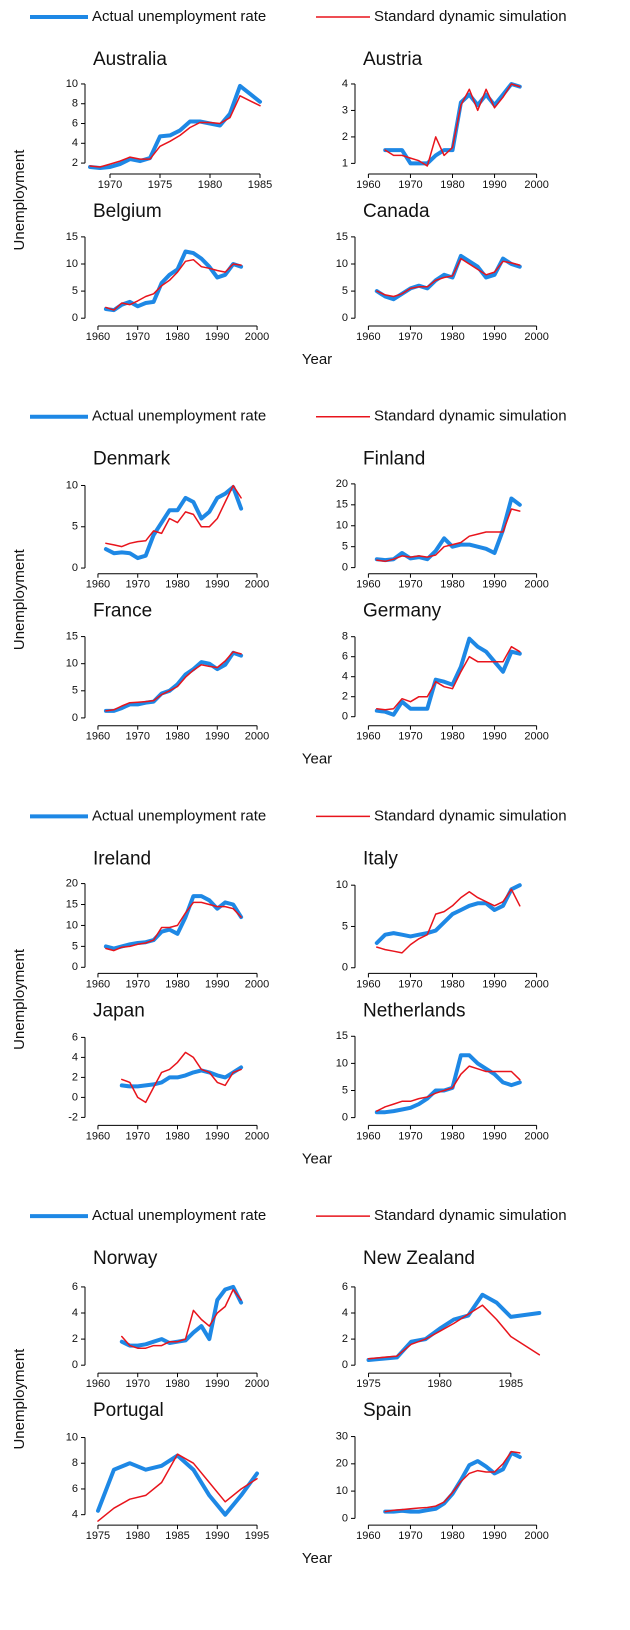  What do you see at coordinates (73, 1117) in the screenshot?
I see `y-tick-label: -2` at bounding box center [73, 1117].